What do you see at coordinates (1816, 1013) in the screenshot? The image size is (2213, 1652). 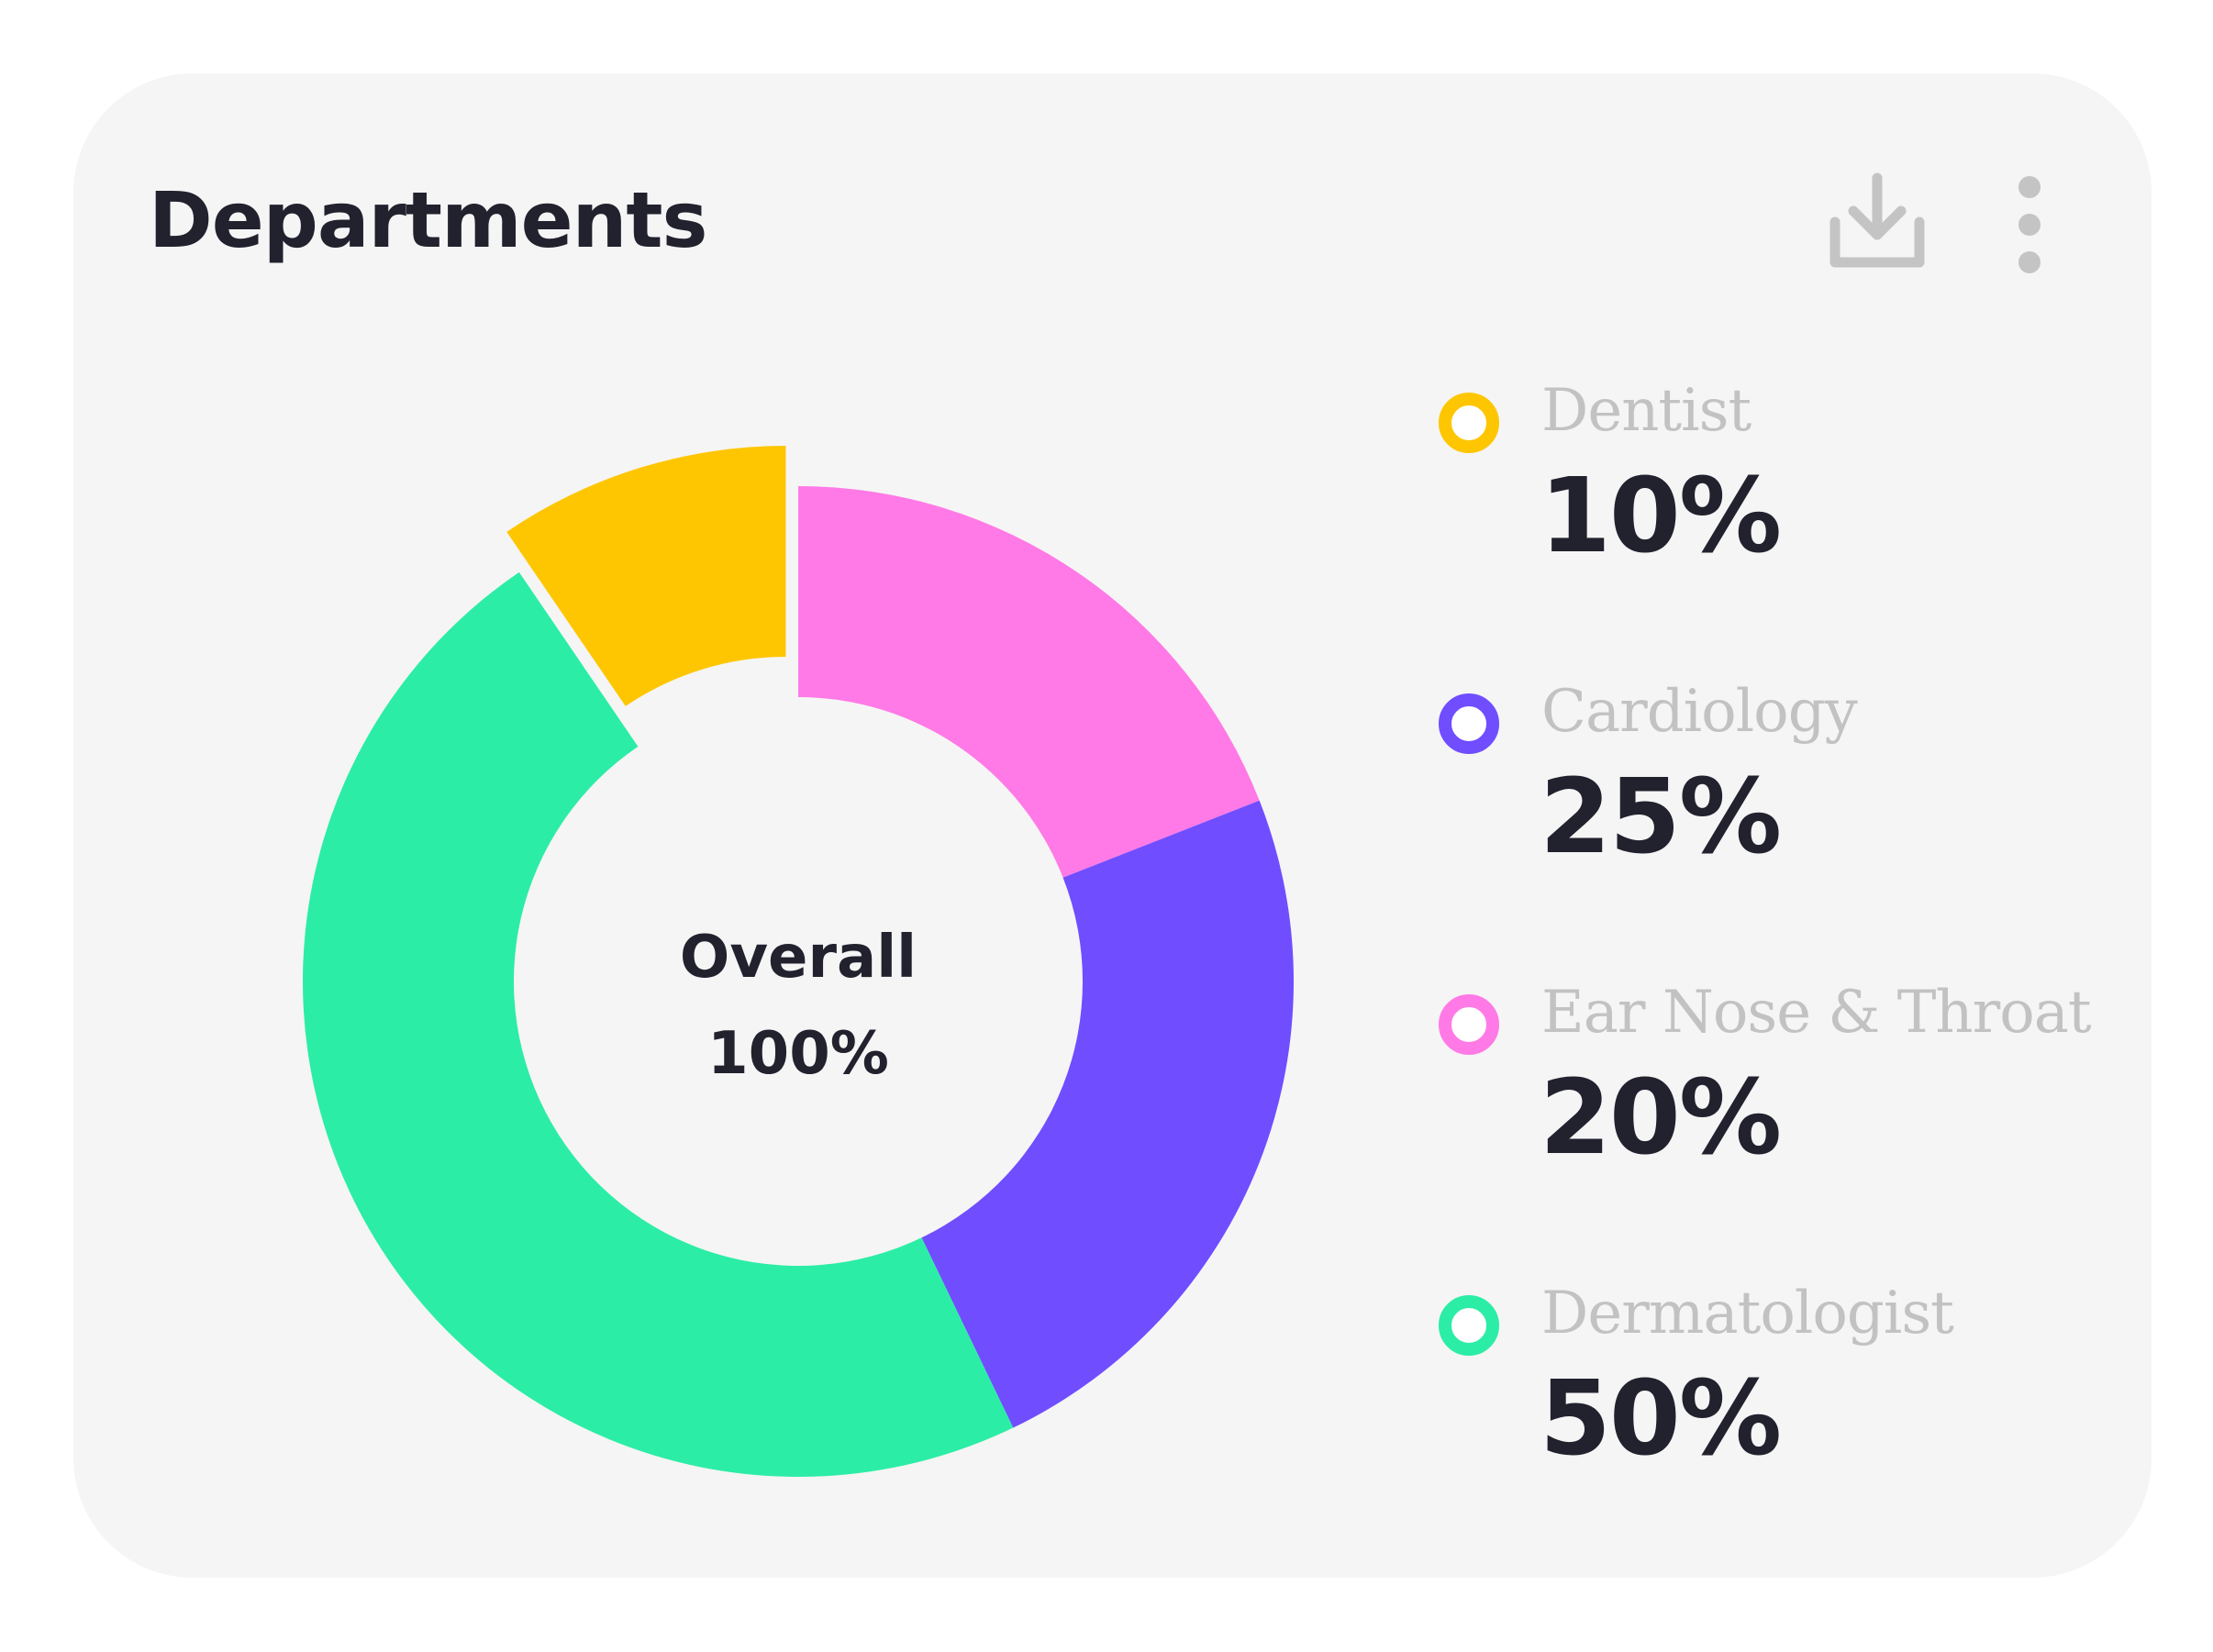 I see `legend-label: Ear Nose & Throat` at bounding box center [1816, 1013].